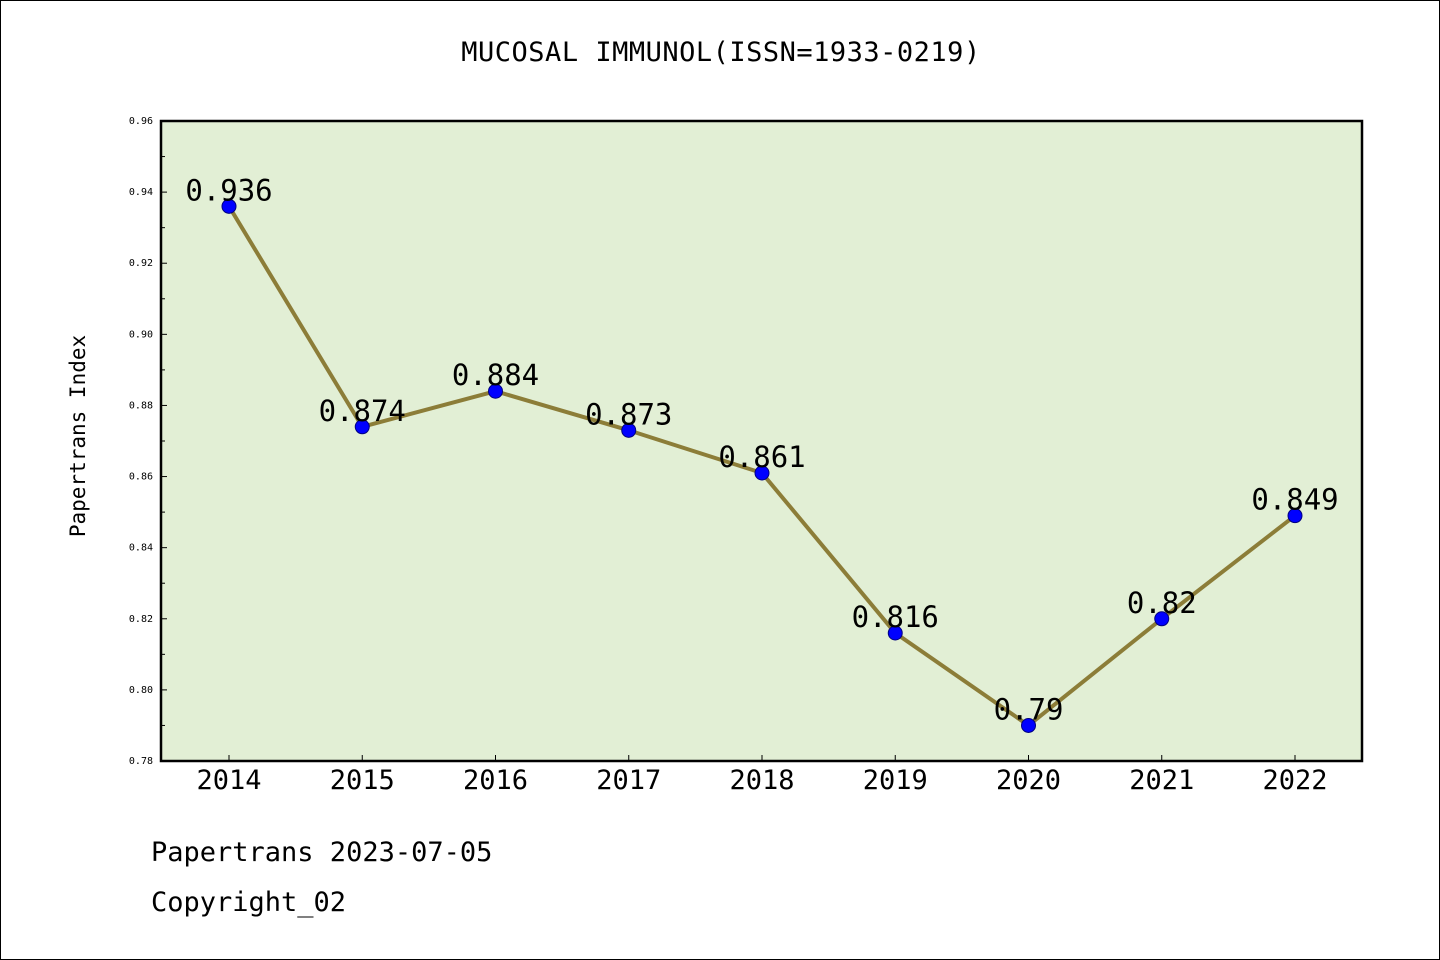 This screenshot has width=1440, height=960. What do you see at coordinates (78, 436) in the screenshot?
I see `y-axis-title: Papertrans Index` at bounding box center [78, 436].